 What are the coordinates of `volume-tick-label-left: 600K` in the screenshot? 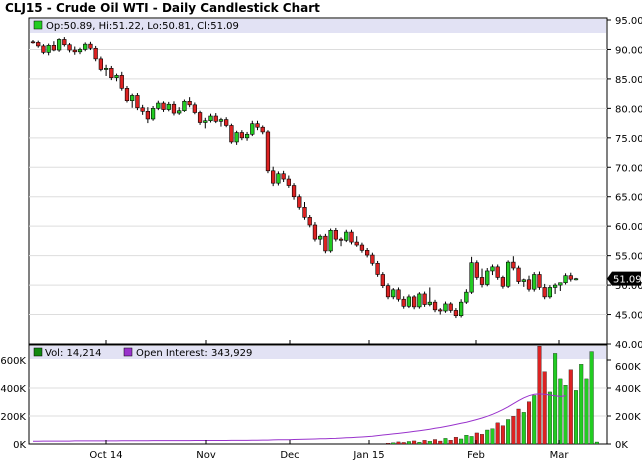 It's located at (13, 361).